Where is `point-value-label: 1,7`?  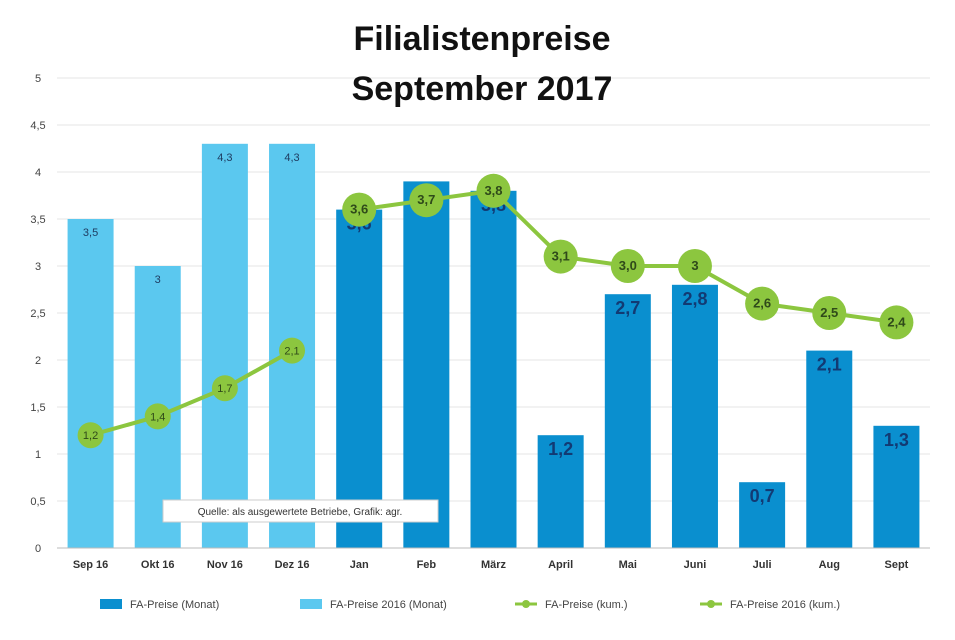 point-value-label: 1,7 is located at coordinates (224, 389).